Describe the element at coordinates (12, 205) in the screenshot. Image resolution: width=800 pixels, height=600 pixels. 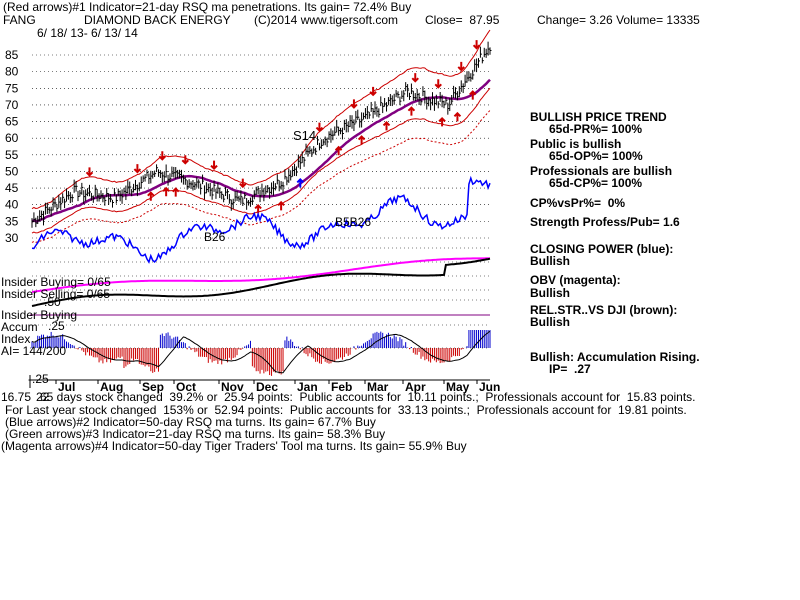
I see `y-tick-label: 40` at that location.